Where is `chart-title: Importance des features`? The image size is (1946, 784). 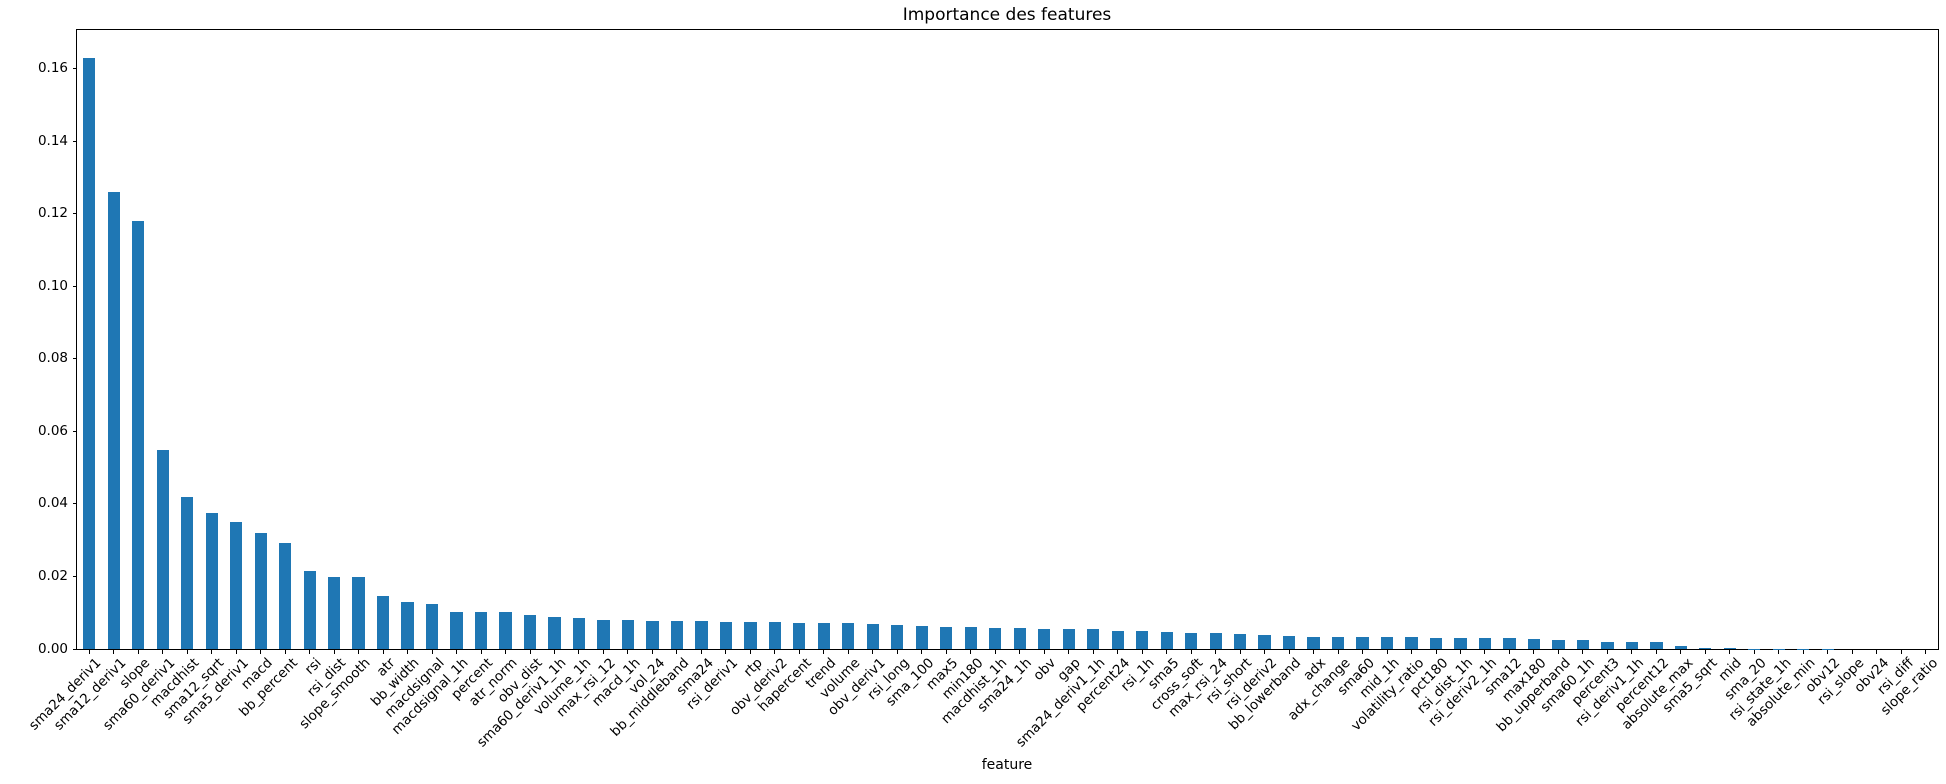
chart-title: Importance des features is located at coordinates (1007, 15).